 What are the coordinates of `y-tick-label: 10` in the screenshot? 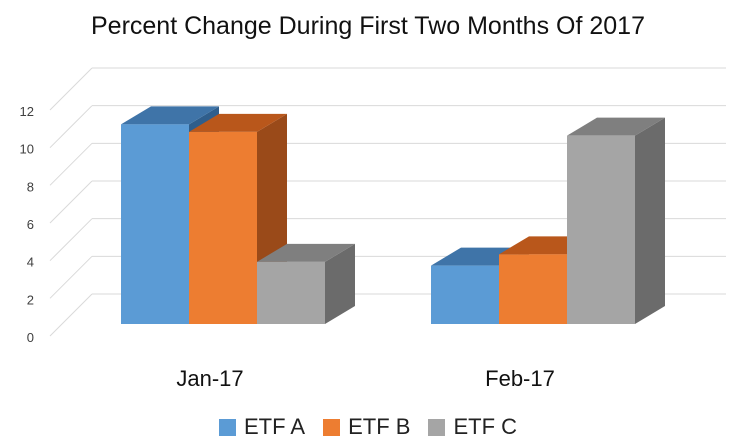 It's located at (27, 149).